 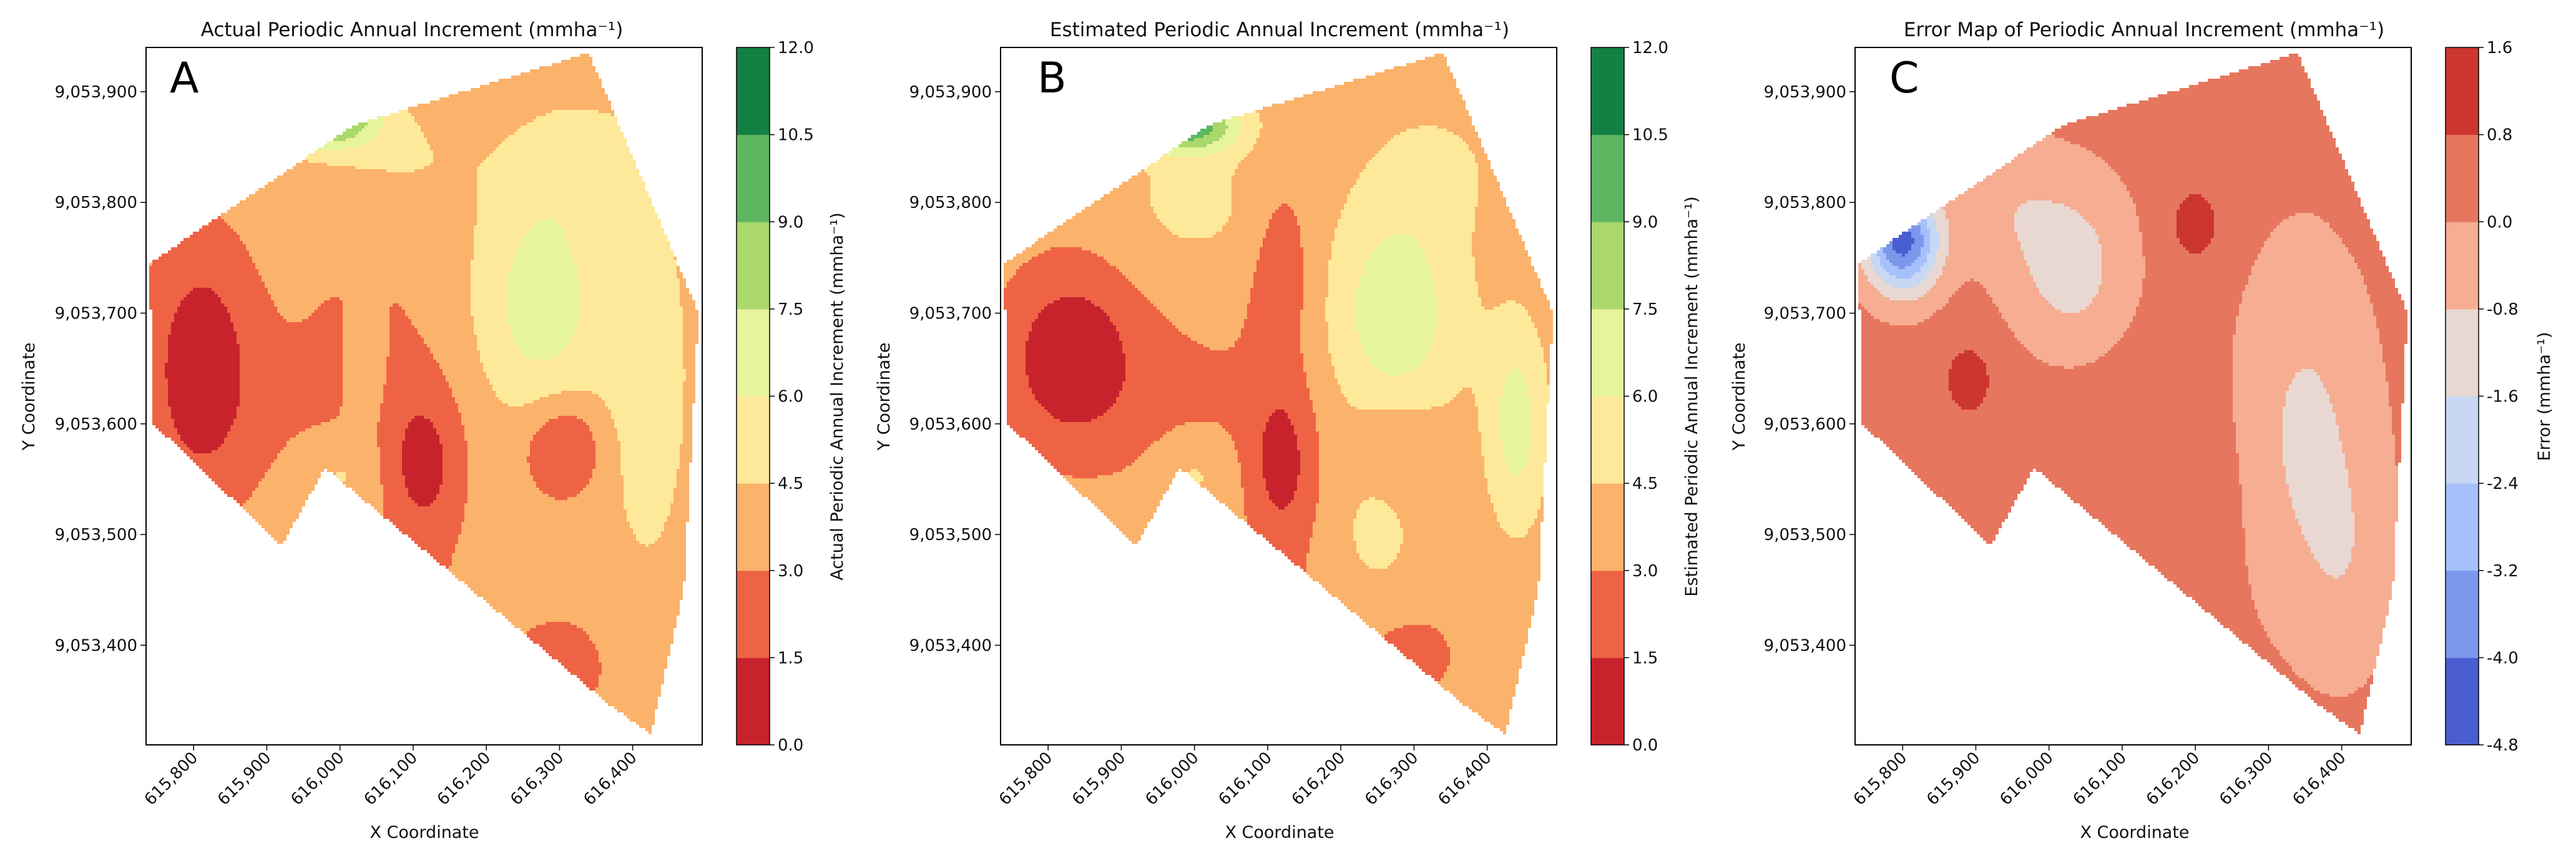 What do you see at coordinates (790, 222) in the screenshot?
I see `panel-a-colorbar-tick-label-7: 9.0` at bounding box center [790, 222].